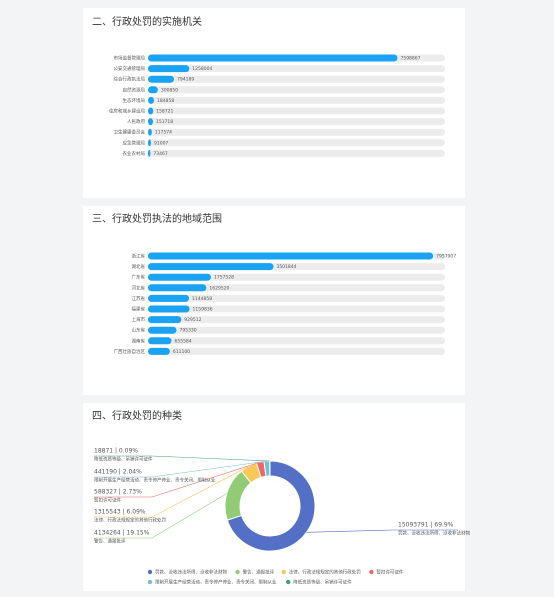 The image size is (554, 597). I want to click on category-label: 人民政府, so click(136, 121).